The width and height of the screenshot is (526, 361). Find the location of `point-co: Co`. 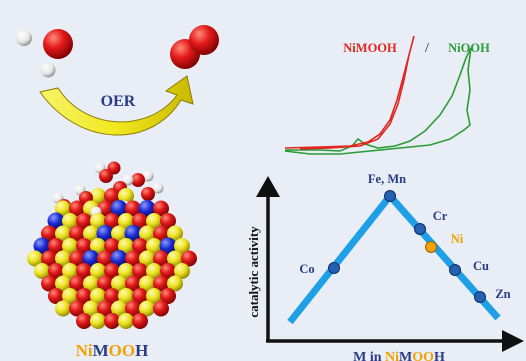

point-co: Co is located at coordinates (319, 269).